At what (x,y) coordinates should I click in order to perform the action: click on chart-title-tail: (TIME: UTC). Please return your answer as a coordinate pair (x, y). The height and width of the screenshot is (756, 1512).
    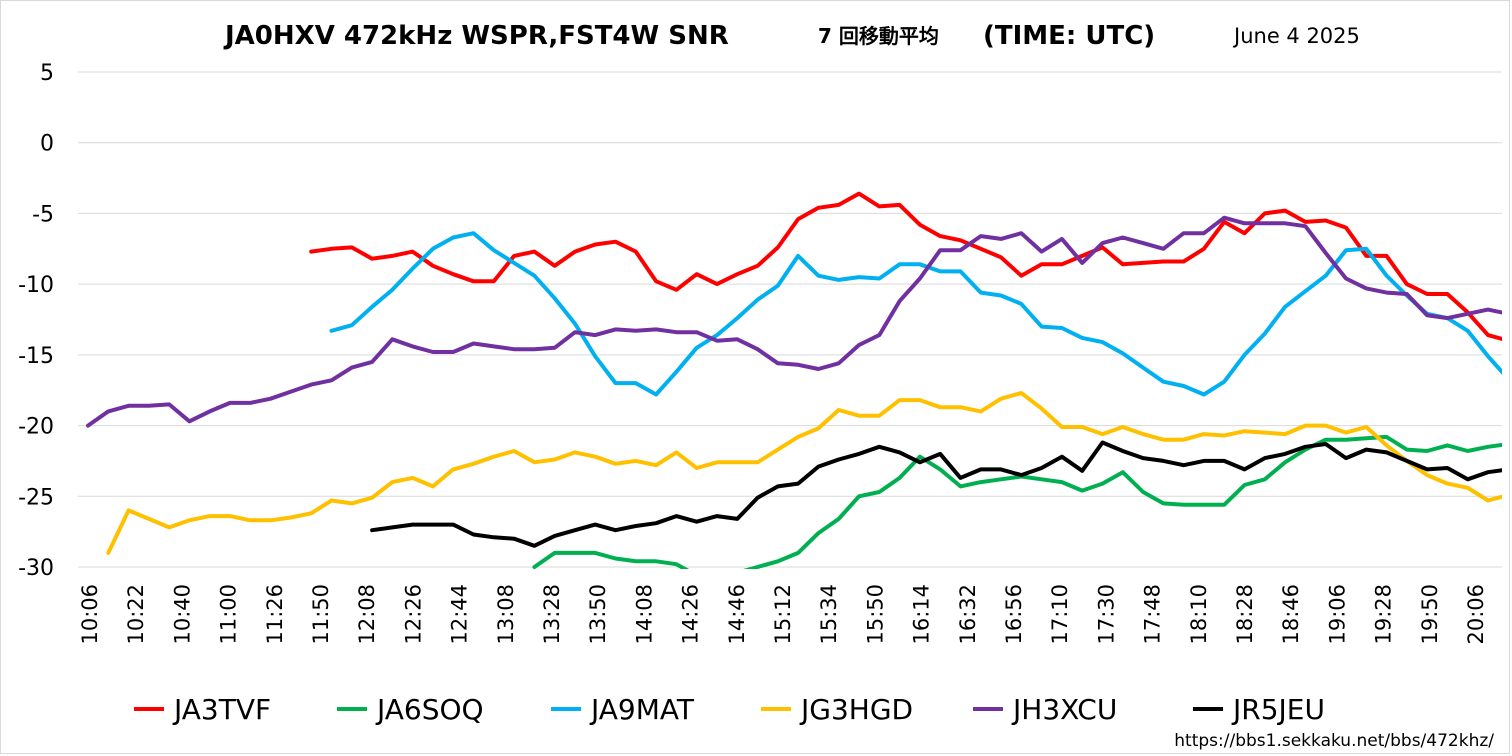
    Looking at the image, I should click on (1069, 36).